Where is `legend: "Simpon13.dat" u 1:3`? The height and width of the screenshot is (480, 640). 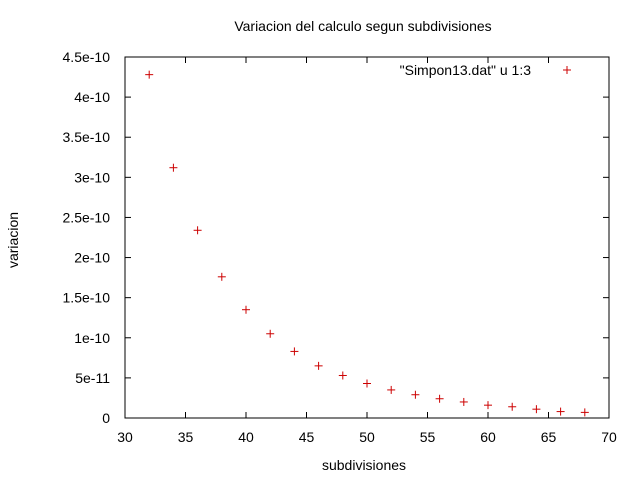
legend: "Simpon13.dat" u 1:3 is located at coordinates (485, 70).